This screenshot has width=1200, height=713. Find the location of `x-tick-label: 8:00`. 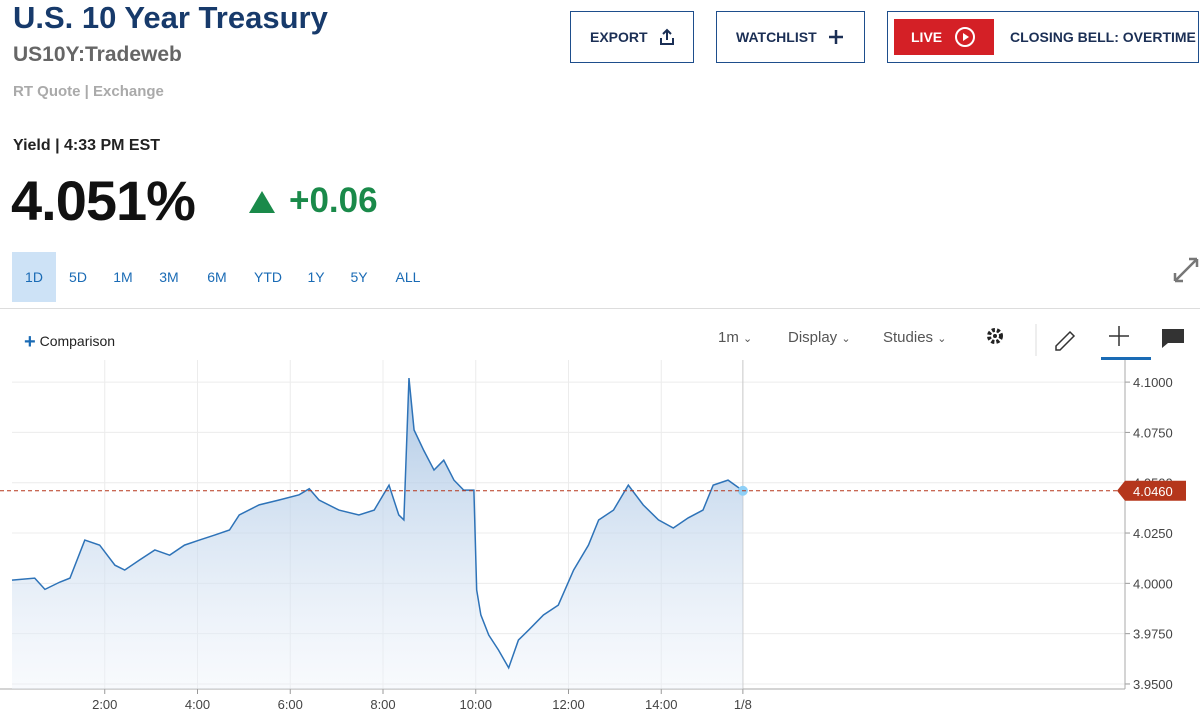

x-tick-label: 8:00 is located at coordinates (382, 704).